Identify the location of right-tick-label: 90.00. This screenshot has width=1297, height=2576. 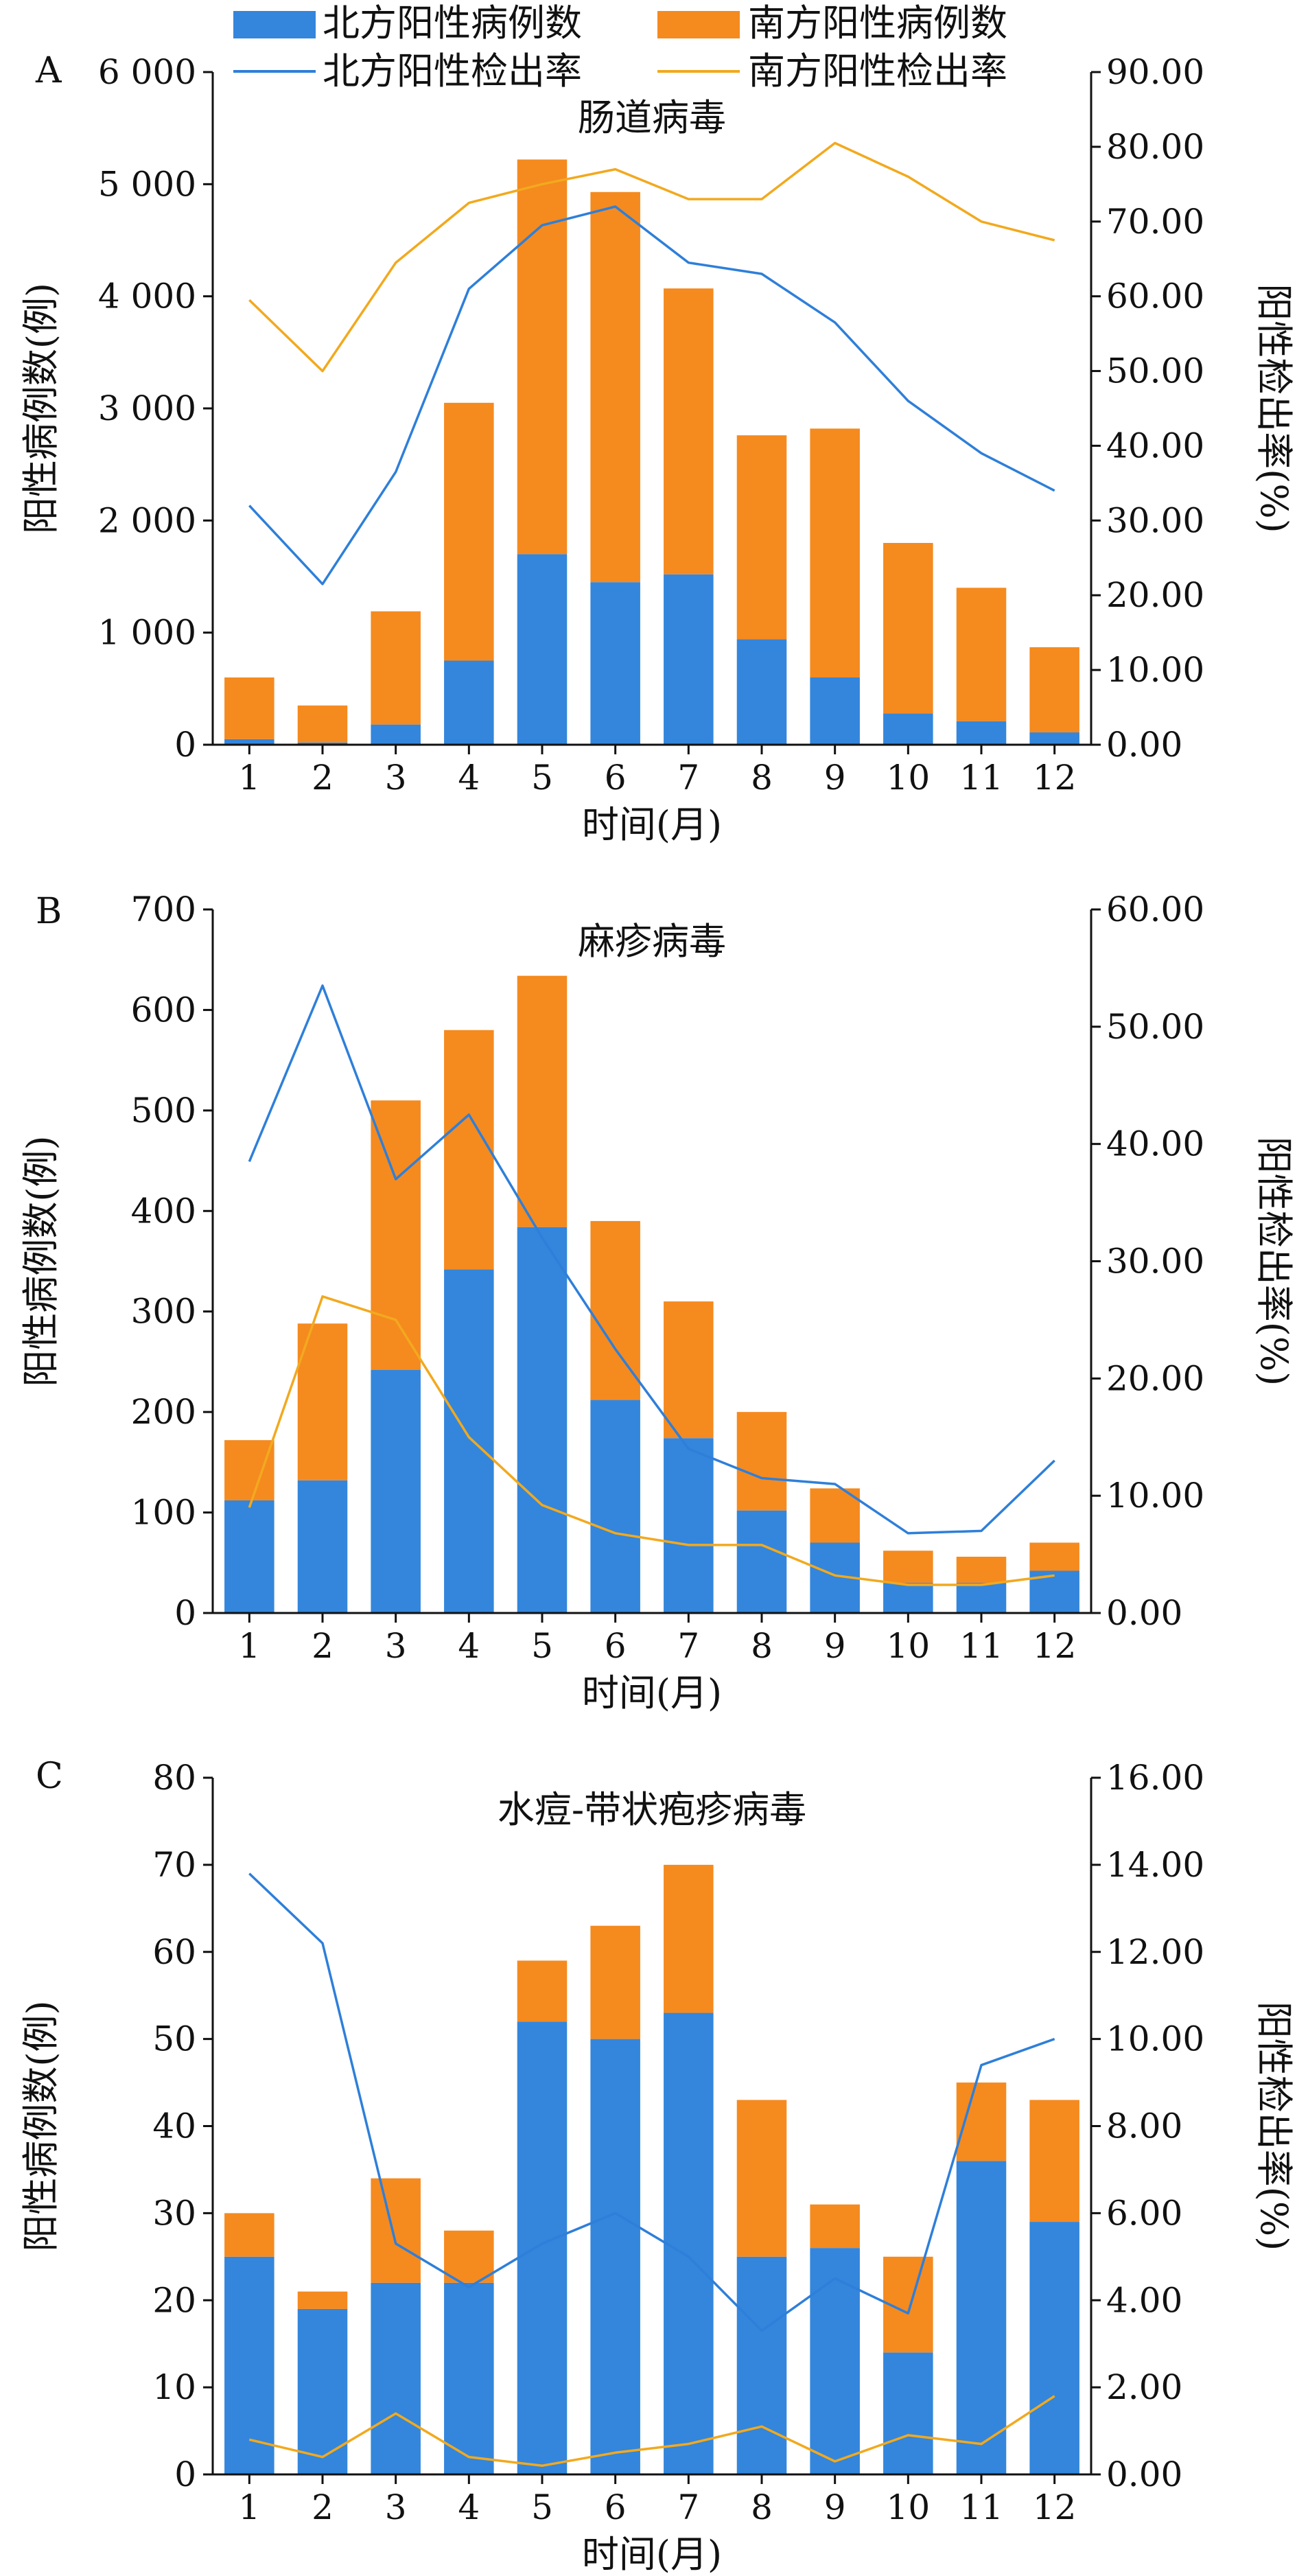
(1155, 72).